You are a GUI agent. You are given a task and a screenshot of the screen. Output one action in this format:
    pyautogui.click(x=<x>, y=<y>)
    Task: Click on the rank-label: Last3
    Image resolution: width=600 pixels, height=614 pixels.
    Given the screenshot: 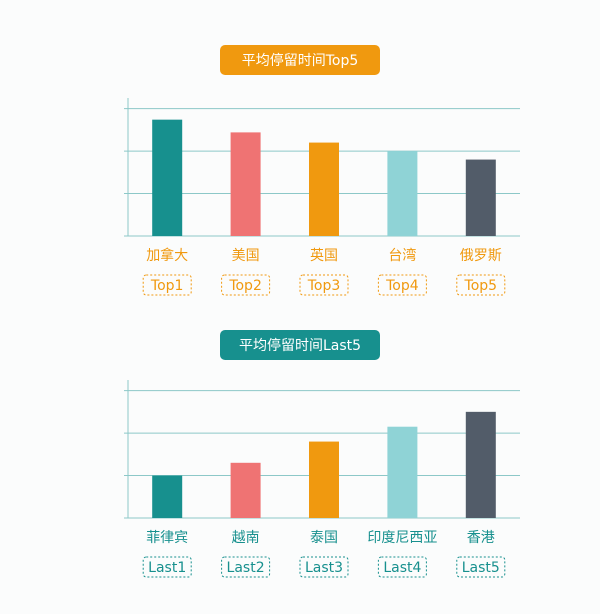 What is the action you would take?
    pyautogui.click(x=324, y=568)
    